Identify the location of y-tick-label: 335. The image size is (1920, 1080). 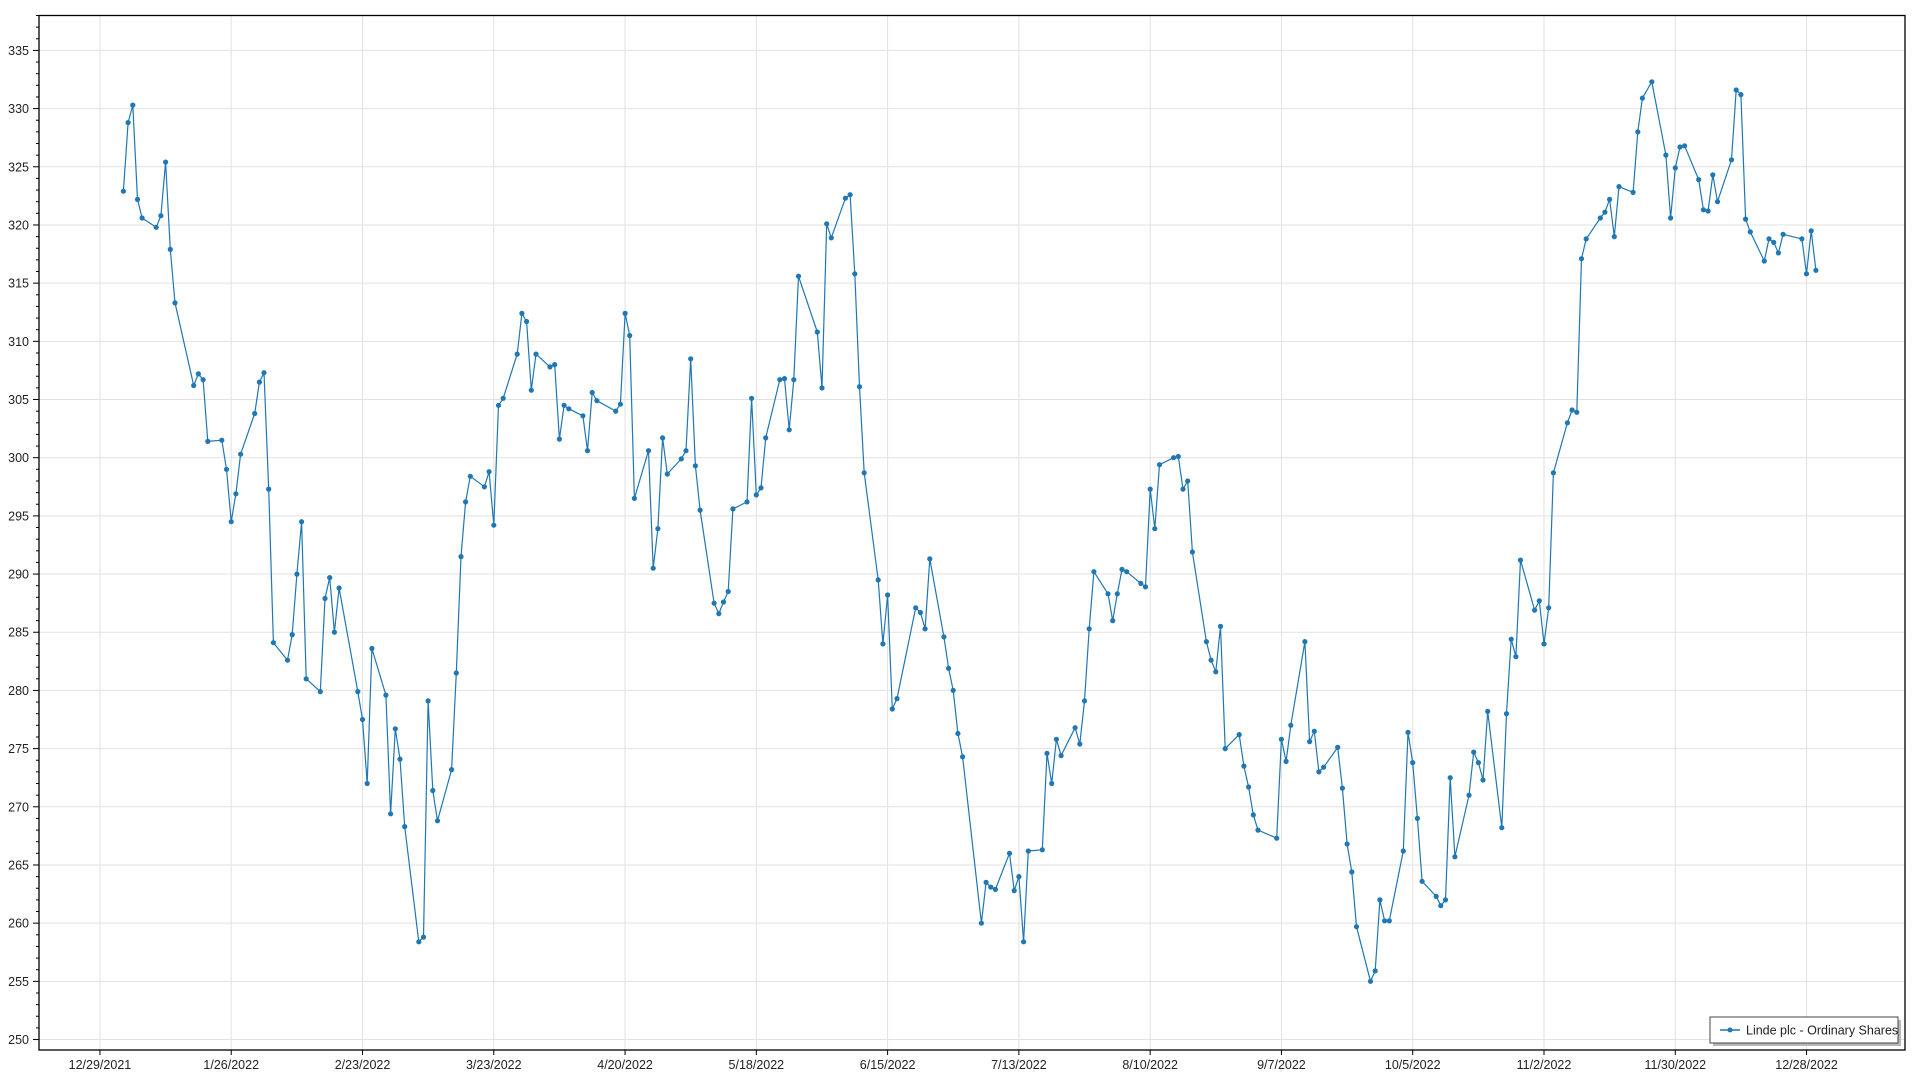
(18, 51).